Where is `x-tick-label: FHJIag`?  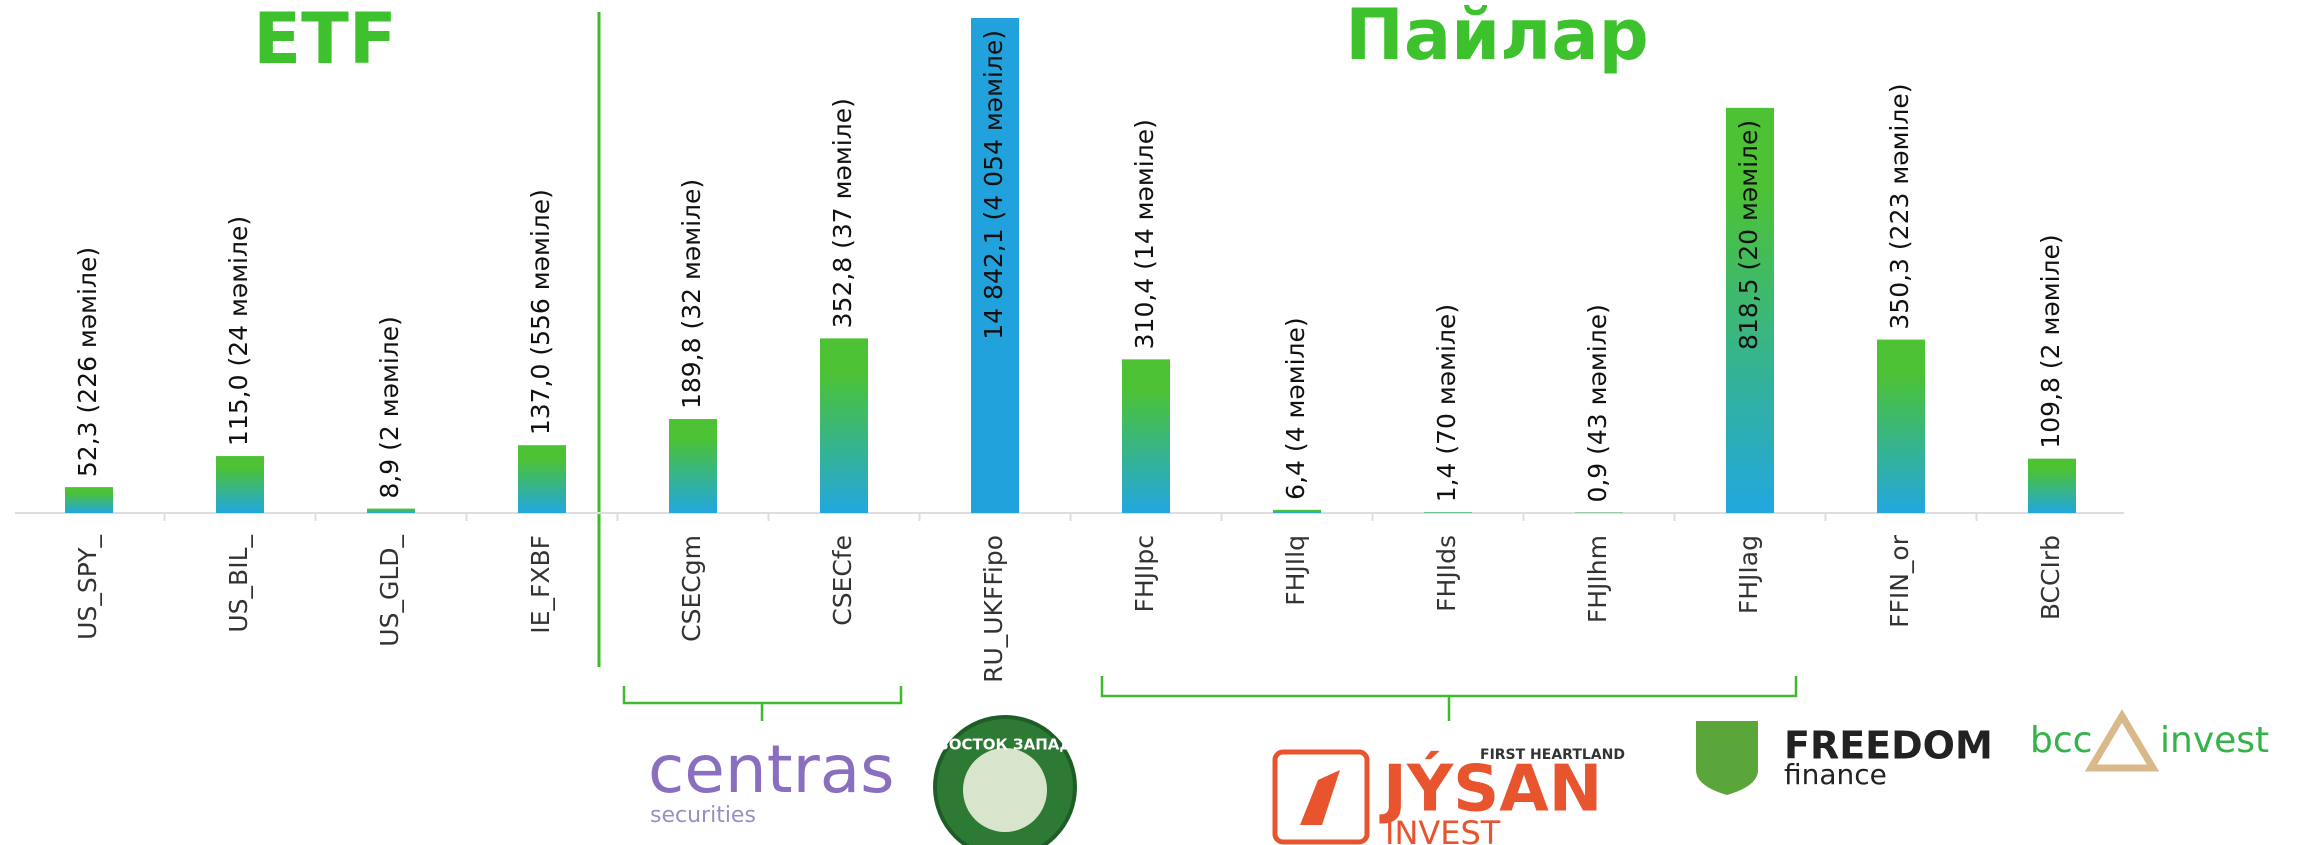 x-tick-label: FHJIag is located at coordinates (1748, 574).